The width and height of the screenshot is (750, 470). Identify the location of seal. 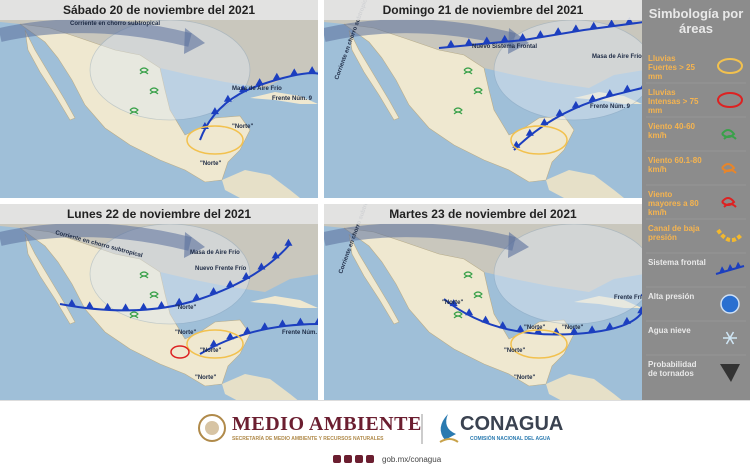
(212, 428).